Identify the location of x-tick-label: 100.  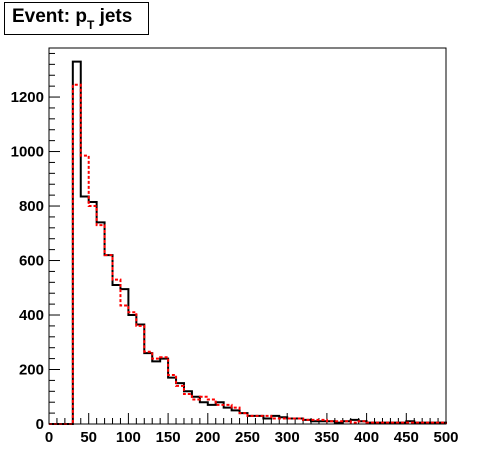
(128, 437).